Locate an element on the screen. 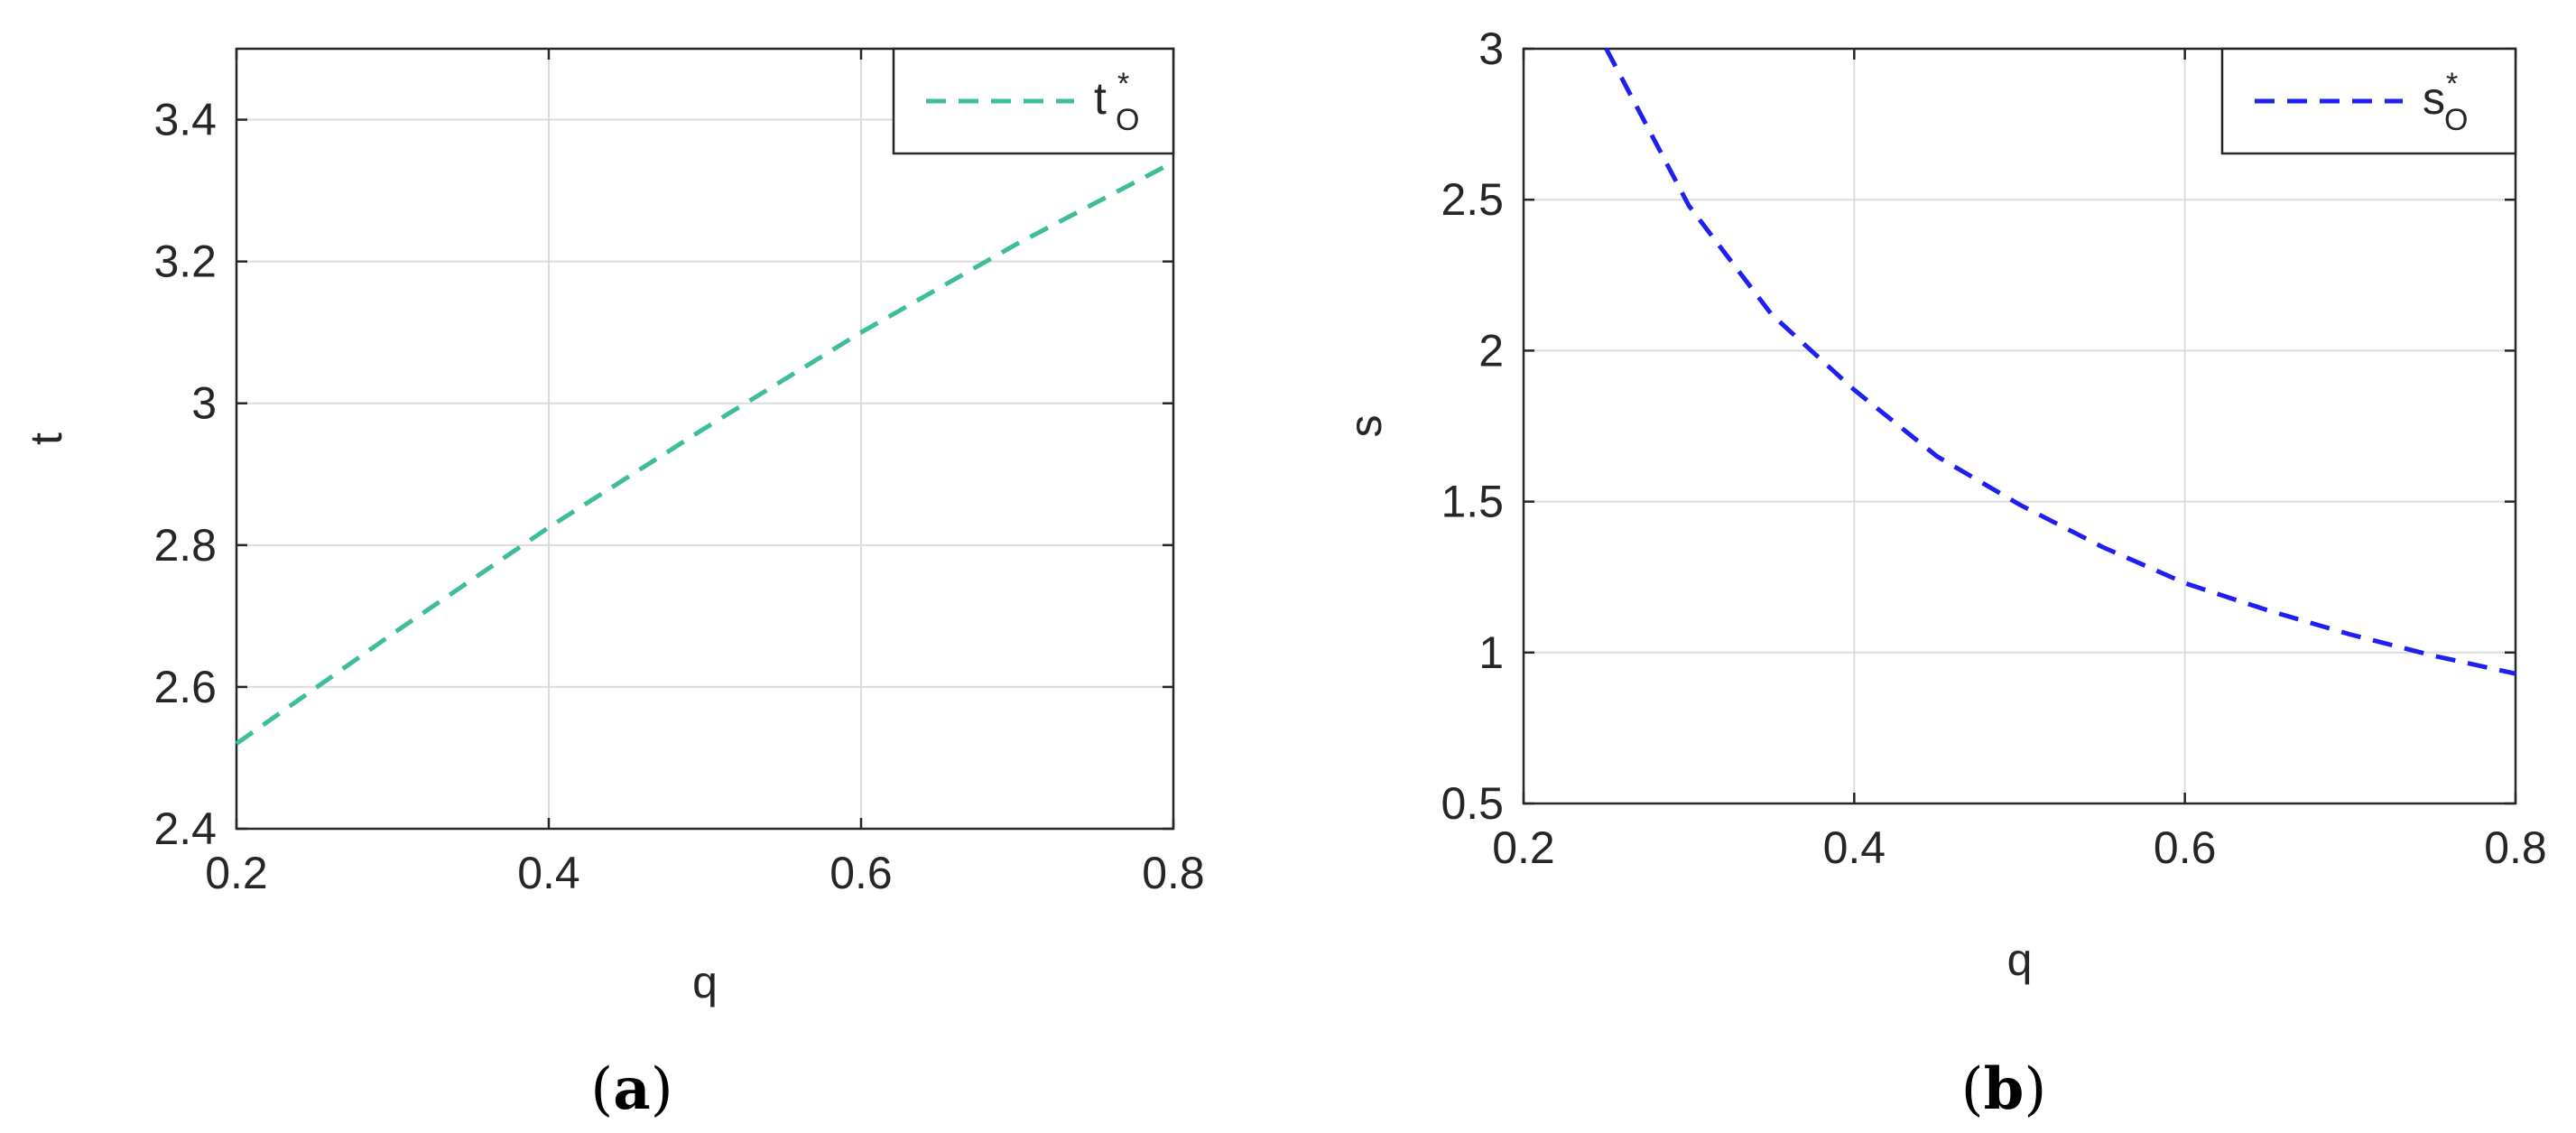 The height and width of the screenshot is (1133, 2576). y-axis-label-a: t is located at coordinates (46, 439).